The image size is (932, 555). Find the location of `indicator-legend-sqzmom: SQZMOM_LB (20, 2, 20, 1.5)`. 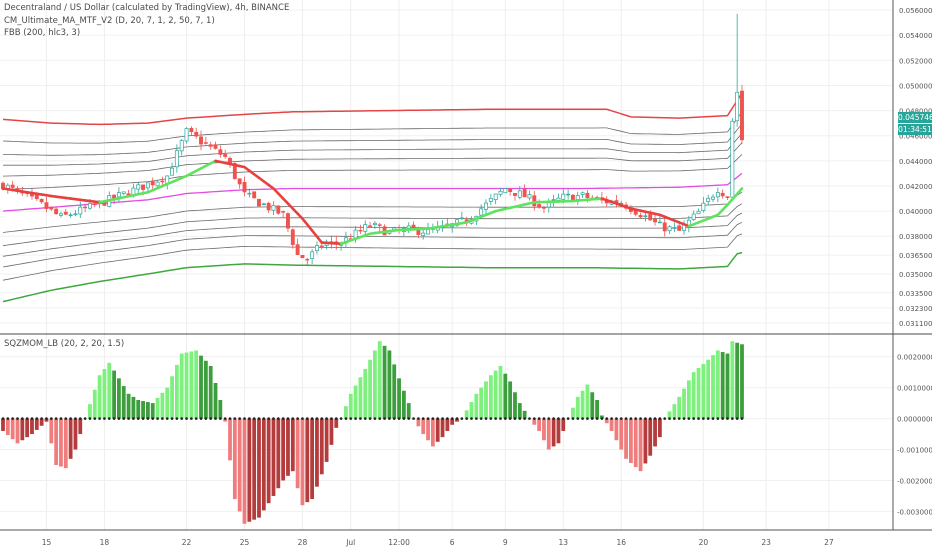

indicator-legend-sqzmom: SQZMOM_LB (20, 2, 20, 1.5) is located at coordinates (64, 344).